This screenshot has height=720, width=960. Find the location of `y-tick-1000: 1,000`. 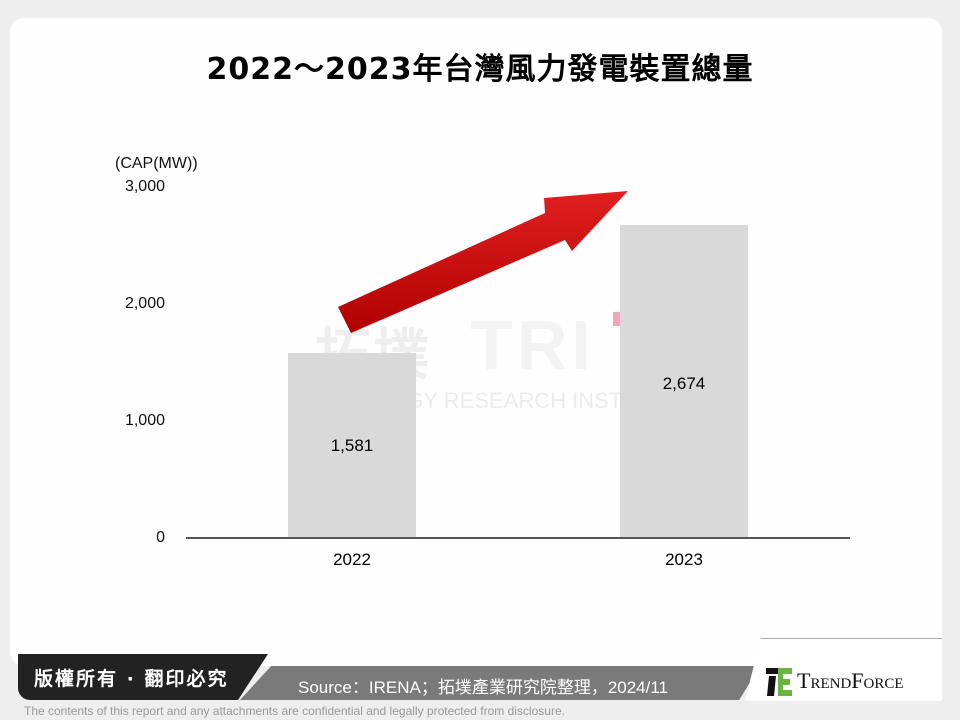

y-tick-1000: 1,000 is located at coordinates (144, 420).